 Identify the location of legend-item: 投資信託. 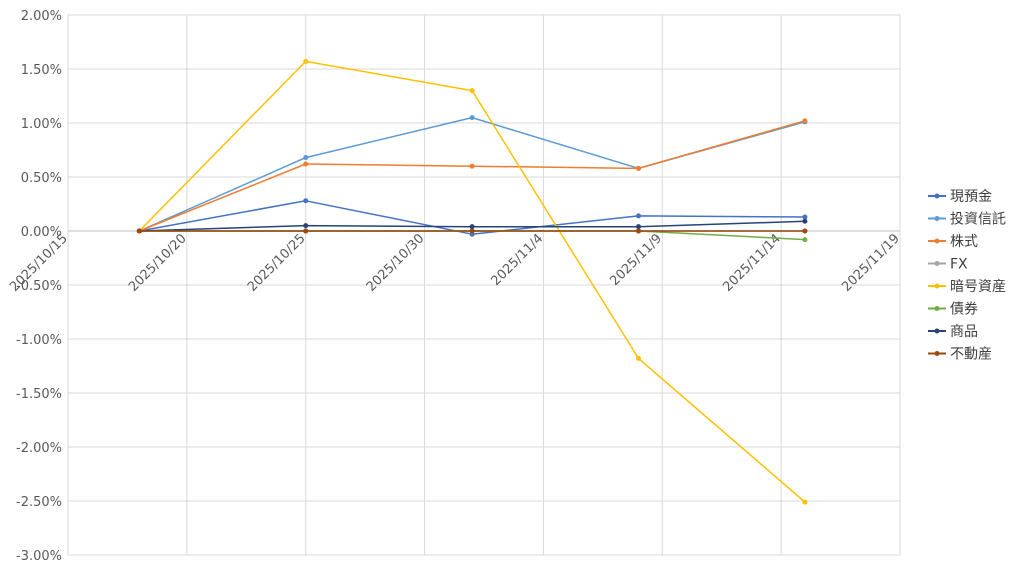
(967, 220).